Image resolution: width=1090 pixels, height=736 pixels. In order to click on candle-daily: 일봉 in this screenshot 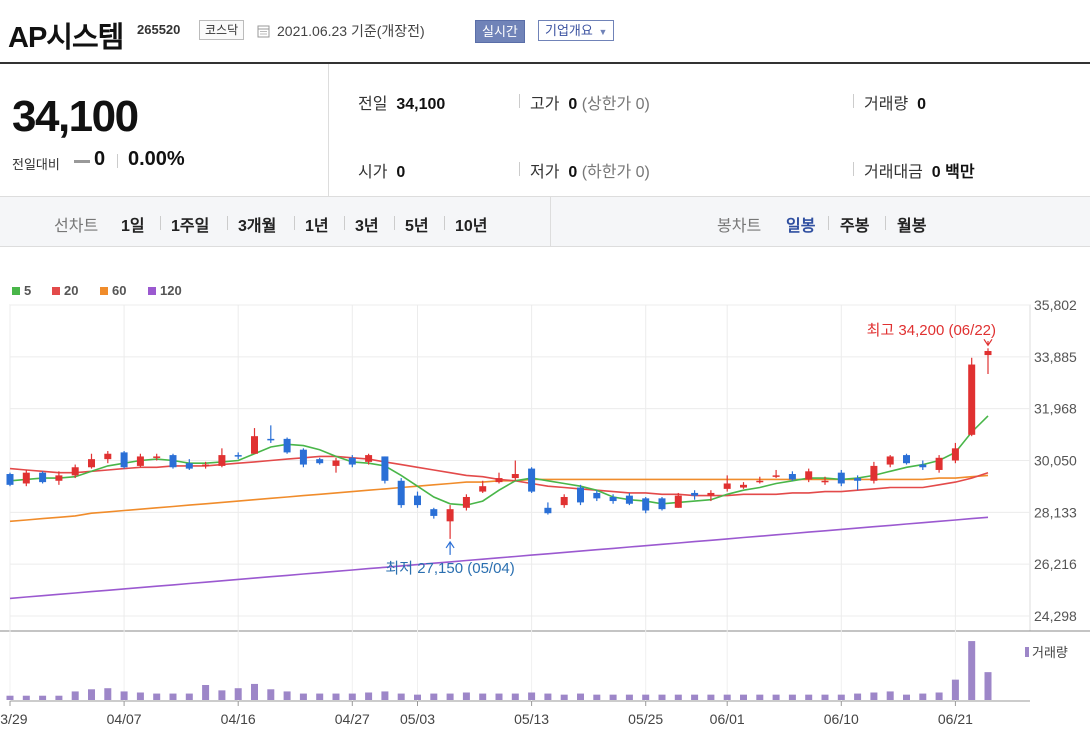, I will do `click(801, 226)`.